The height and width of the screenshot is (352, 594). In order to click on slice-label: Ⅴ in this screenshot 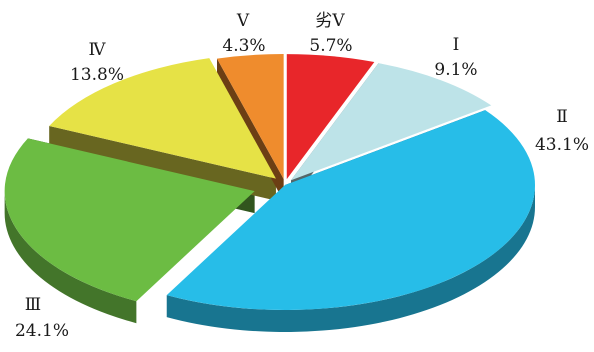, I will do `click(243, 21)`.